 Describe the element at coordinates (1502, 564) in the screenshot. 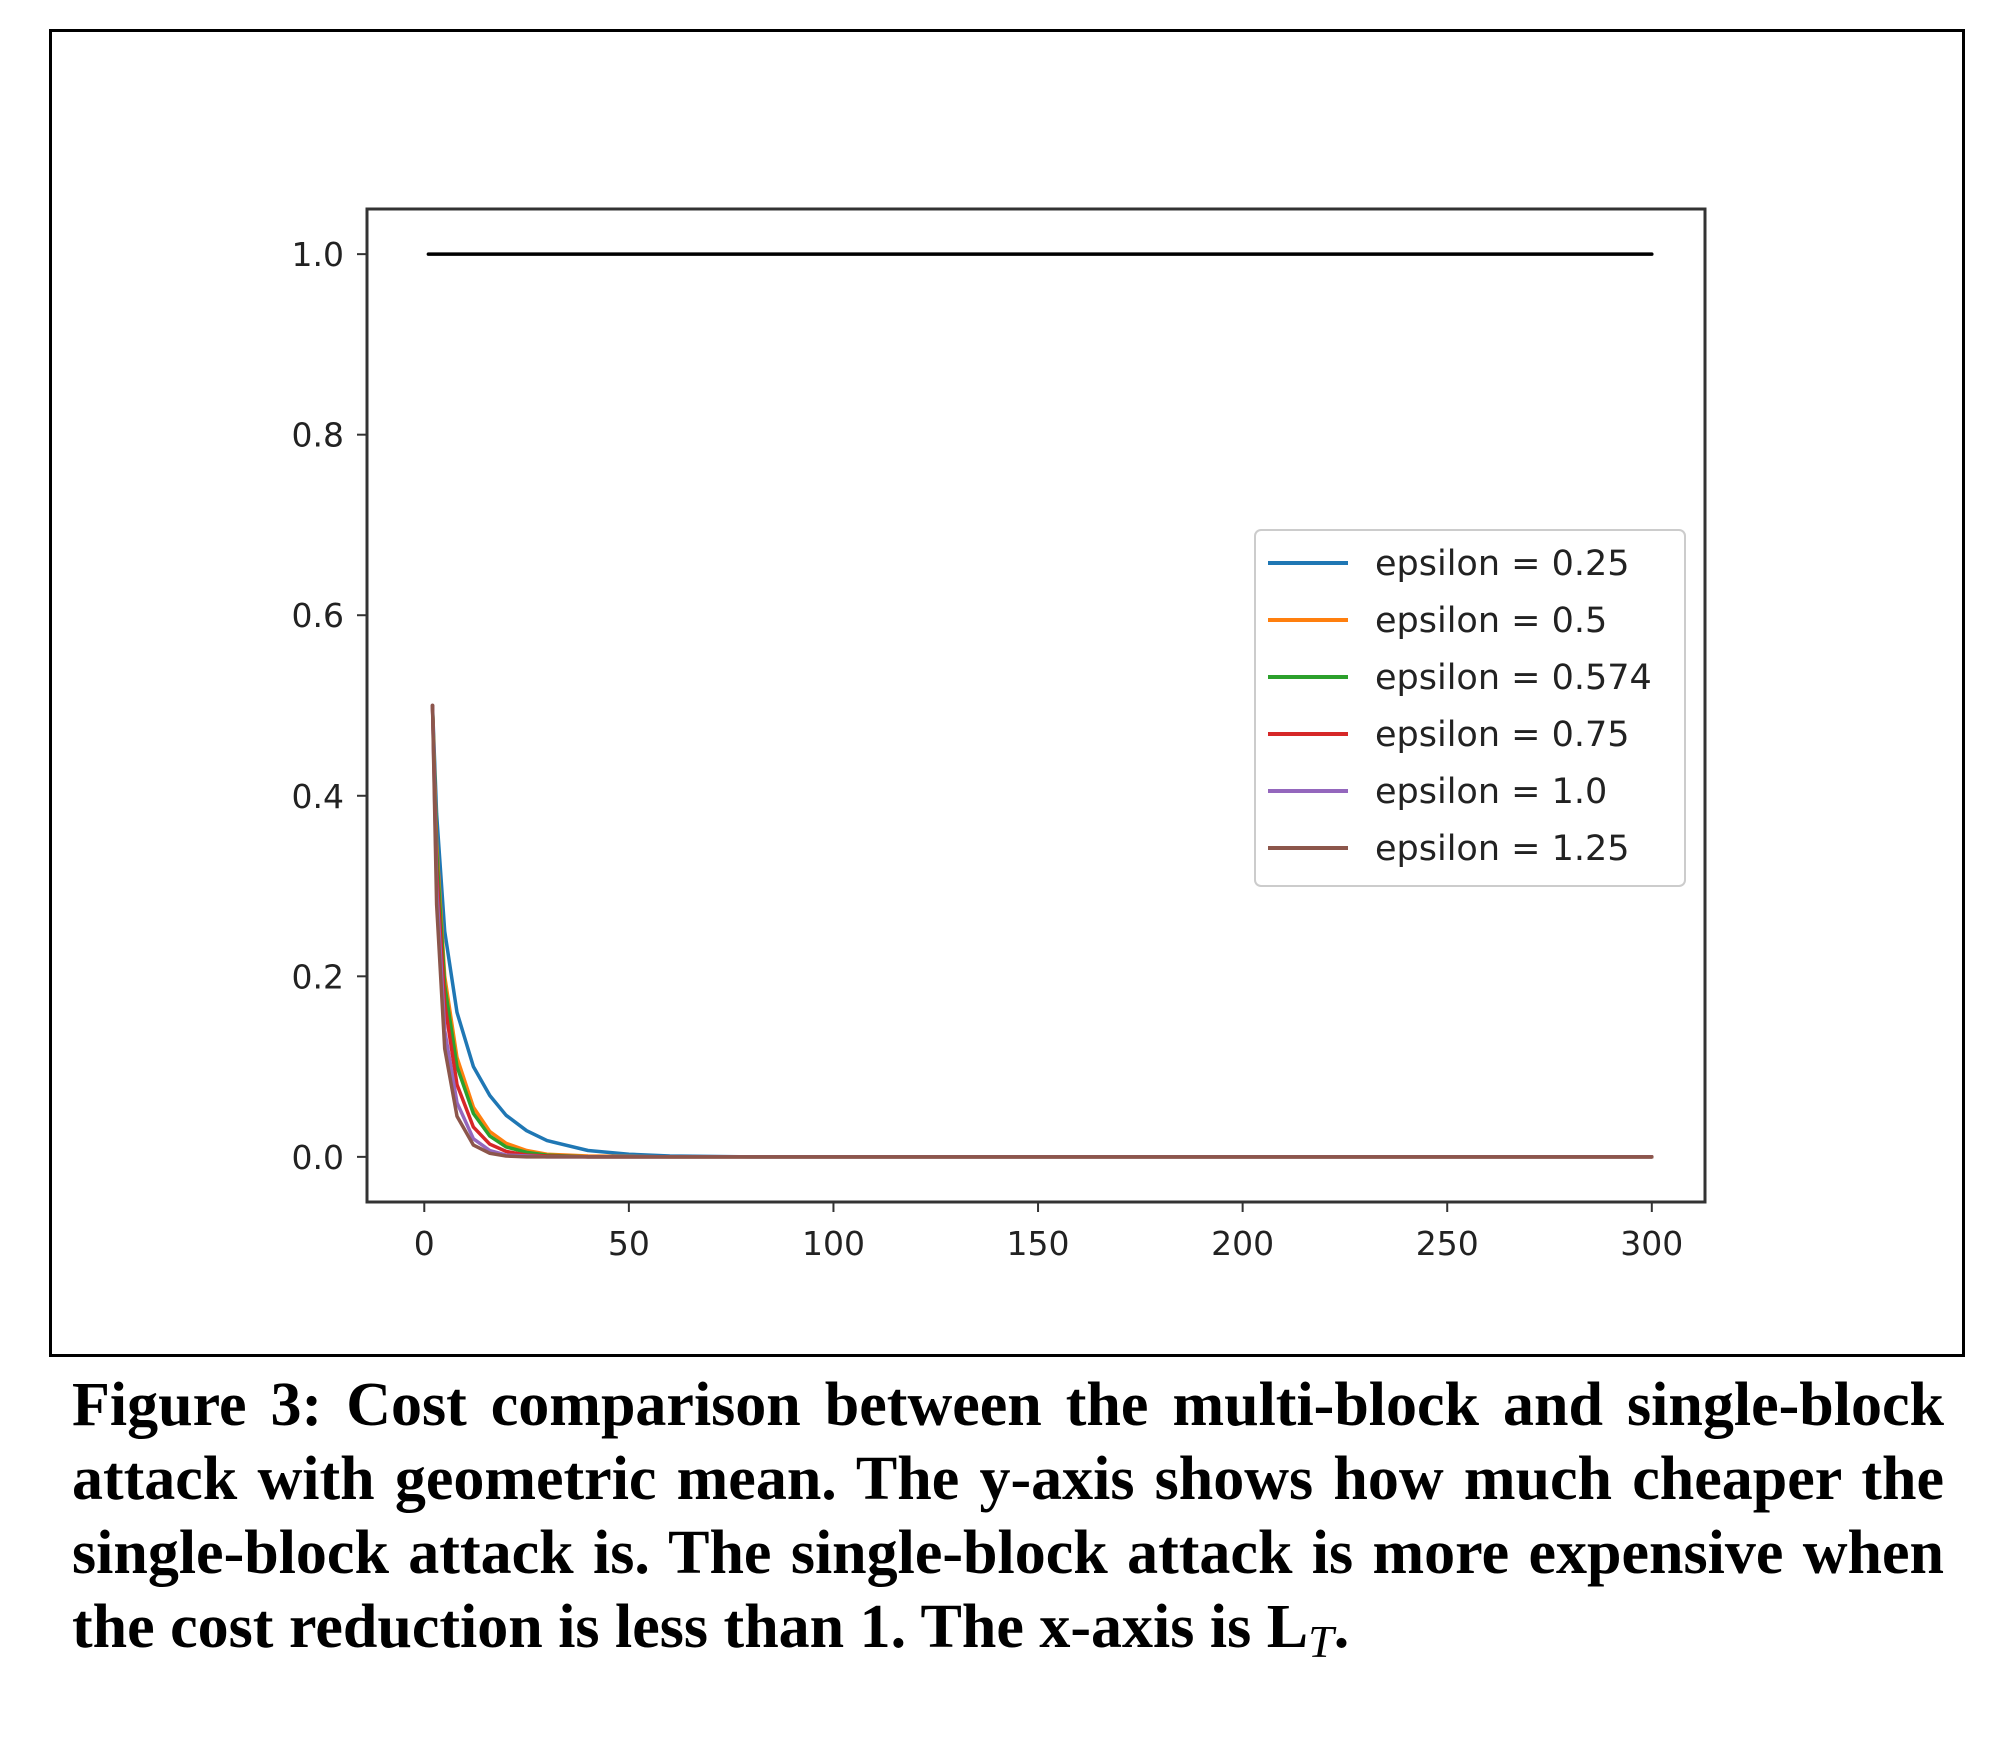

I see `legend-label: epsilon = 0.25` at that location.